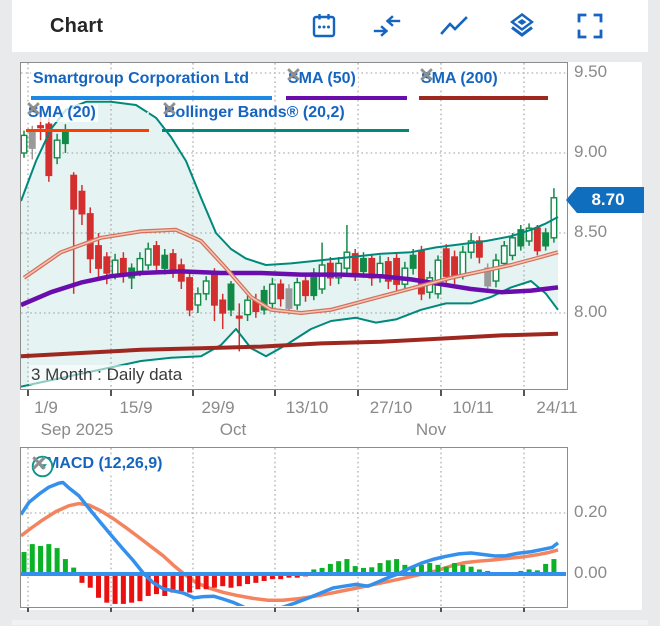 The image size is (660, 626). Describe the element at coordinates (46, 407) in the screenshot. I see `x-axis-label: 1/9` at that location.